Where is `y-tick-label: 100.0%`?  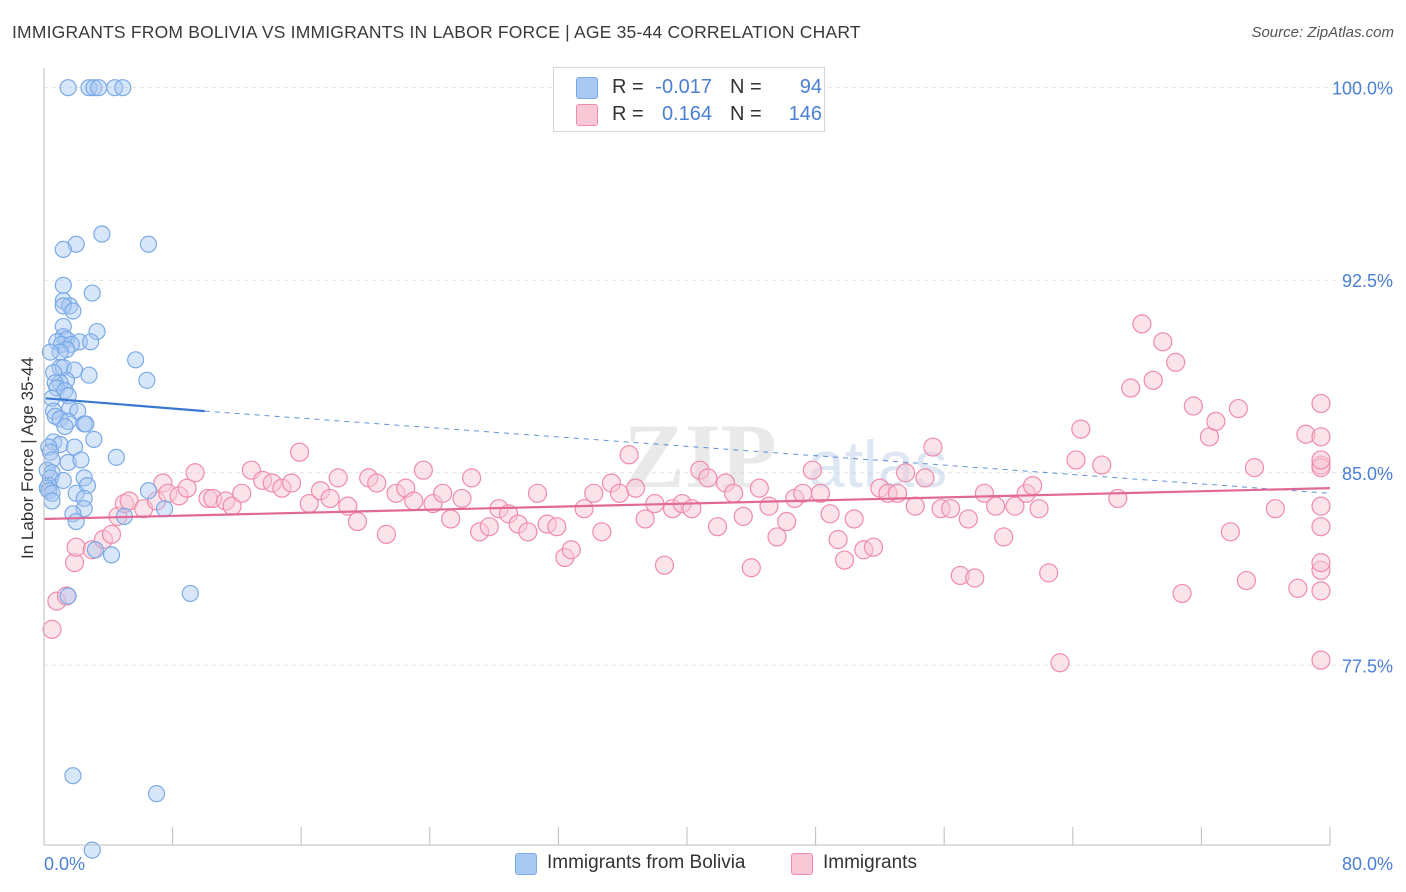
y-tick-label: 100.0% is located at coordinates (1362, 89).